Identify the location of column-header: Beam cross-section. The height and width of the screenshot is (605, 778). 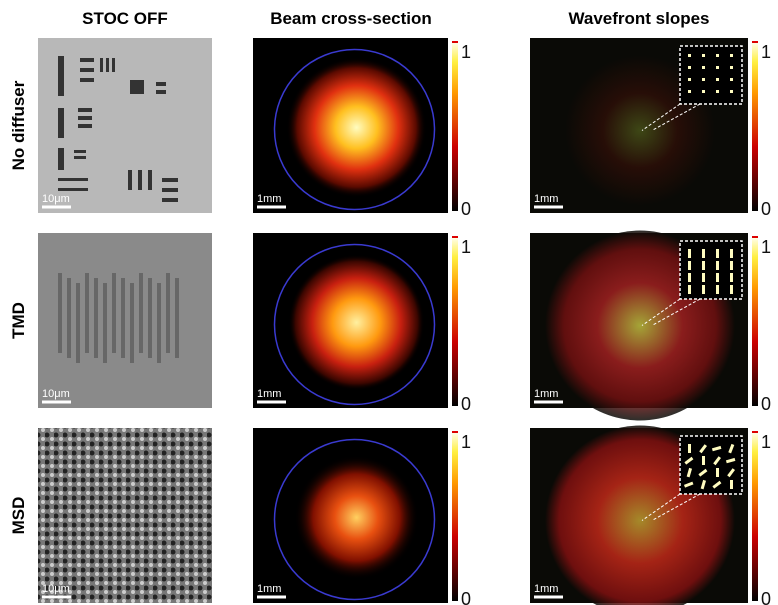
(351, 18).